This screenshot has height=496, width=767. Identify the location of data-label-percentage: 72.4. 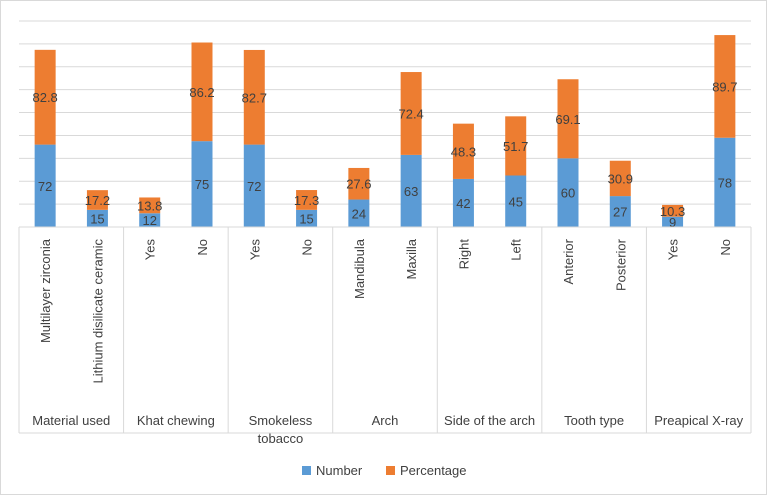
(410, 113).